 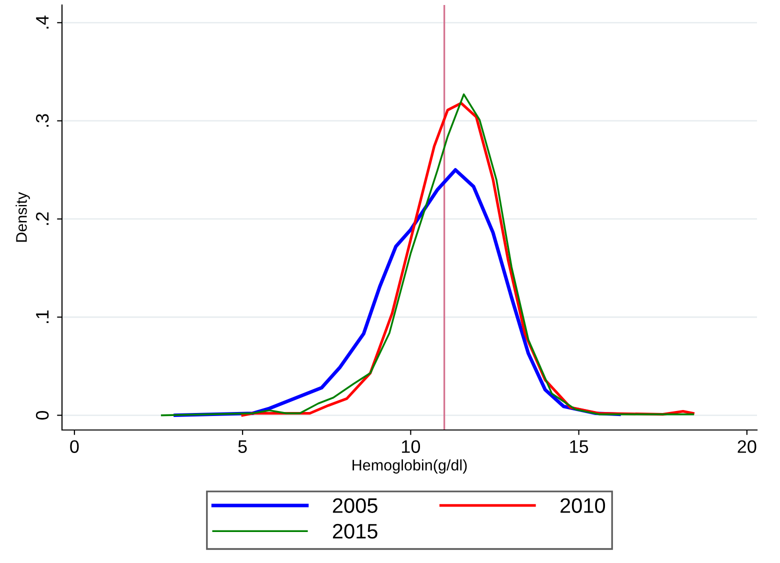 I want to click on legend-label: 2015, so click(x=355, y=531).